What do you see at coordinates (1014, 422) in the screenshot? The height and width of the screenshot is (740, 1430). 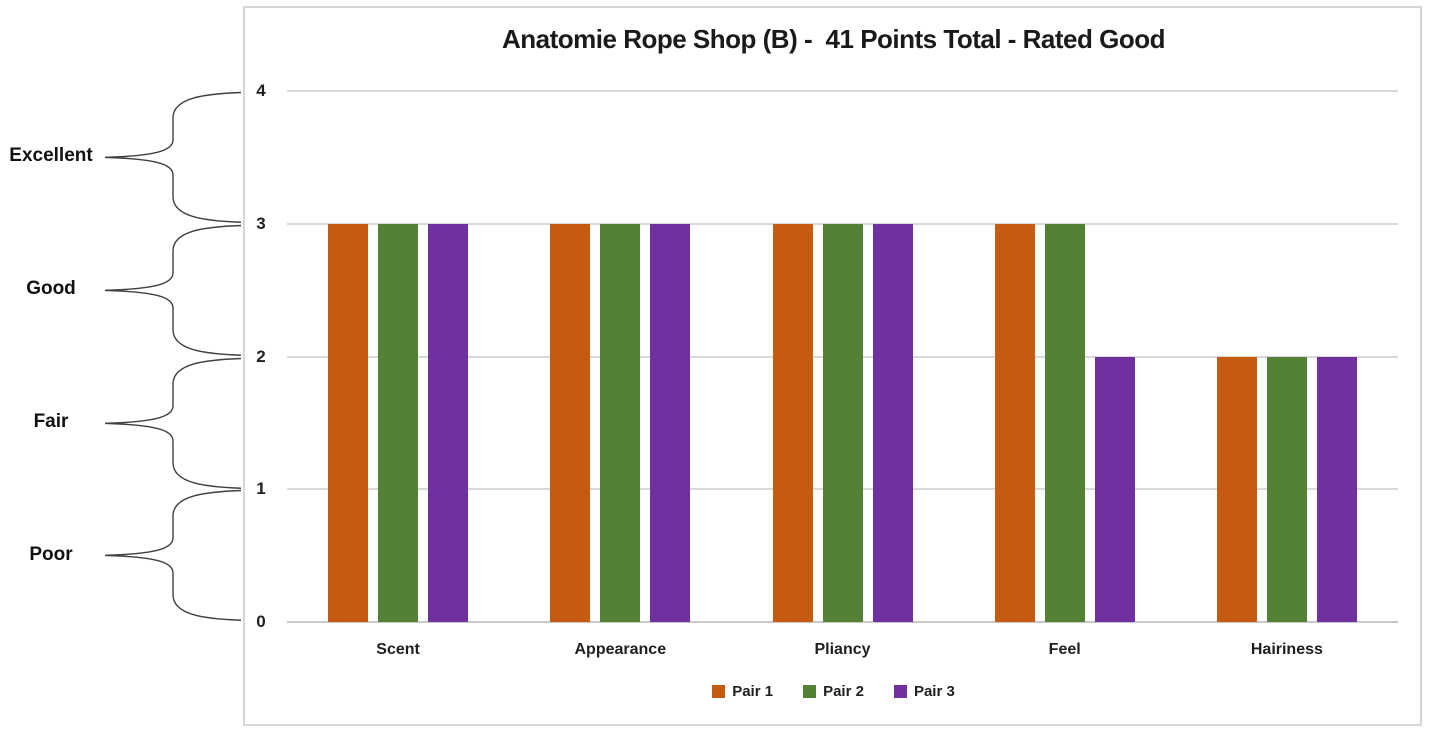 I see `bar-pair-1-feel` at bounding box center [1014, 422].